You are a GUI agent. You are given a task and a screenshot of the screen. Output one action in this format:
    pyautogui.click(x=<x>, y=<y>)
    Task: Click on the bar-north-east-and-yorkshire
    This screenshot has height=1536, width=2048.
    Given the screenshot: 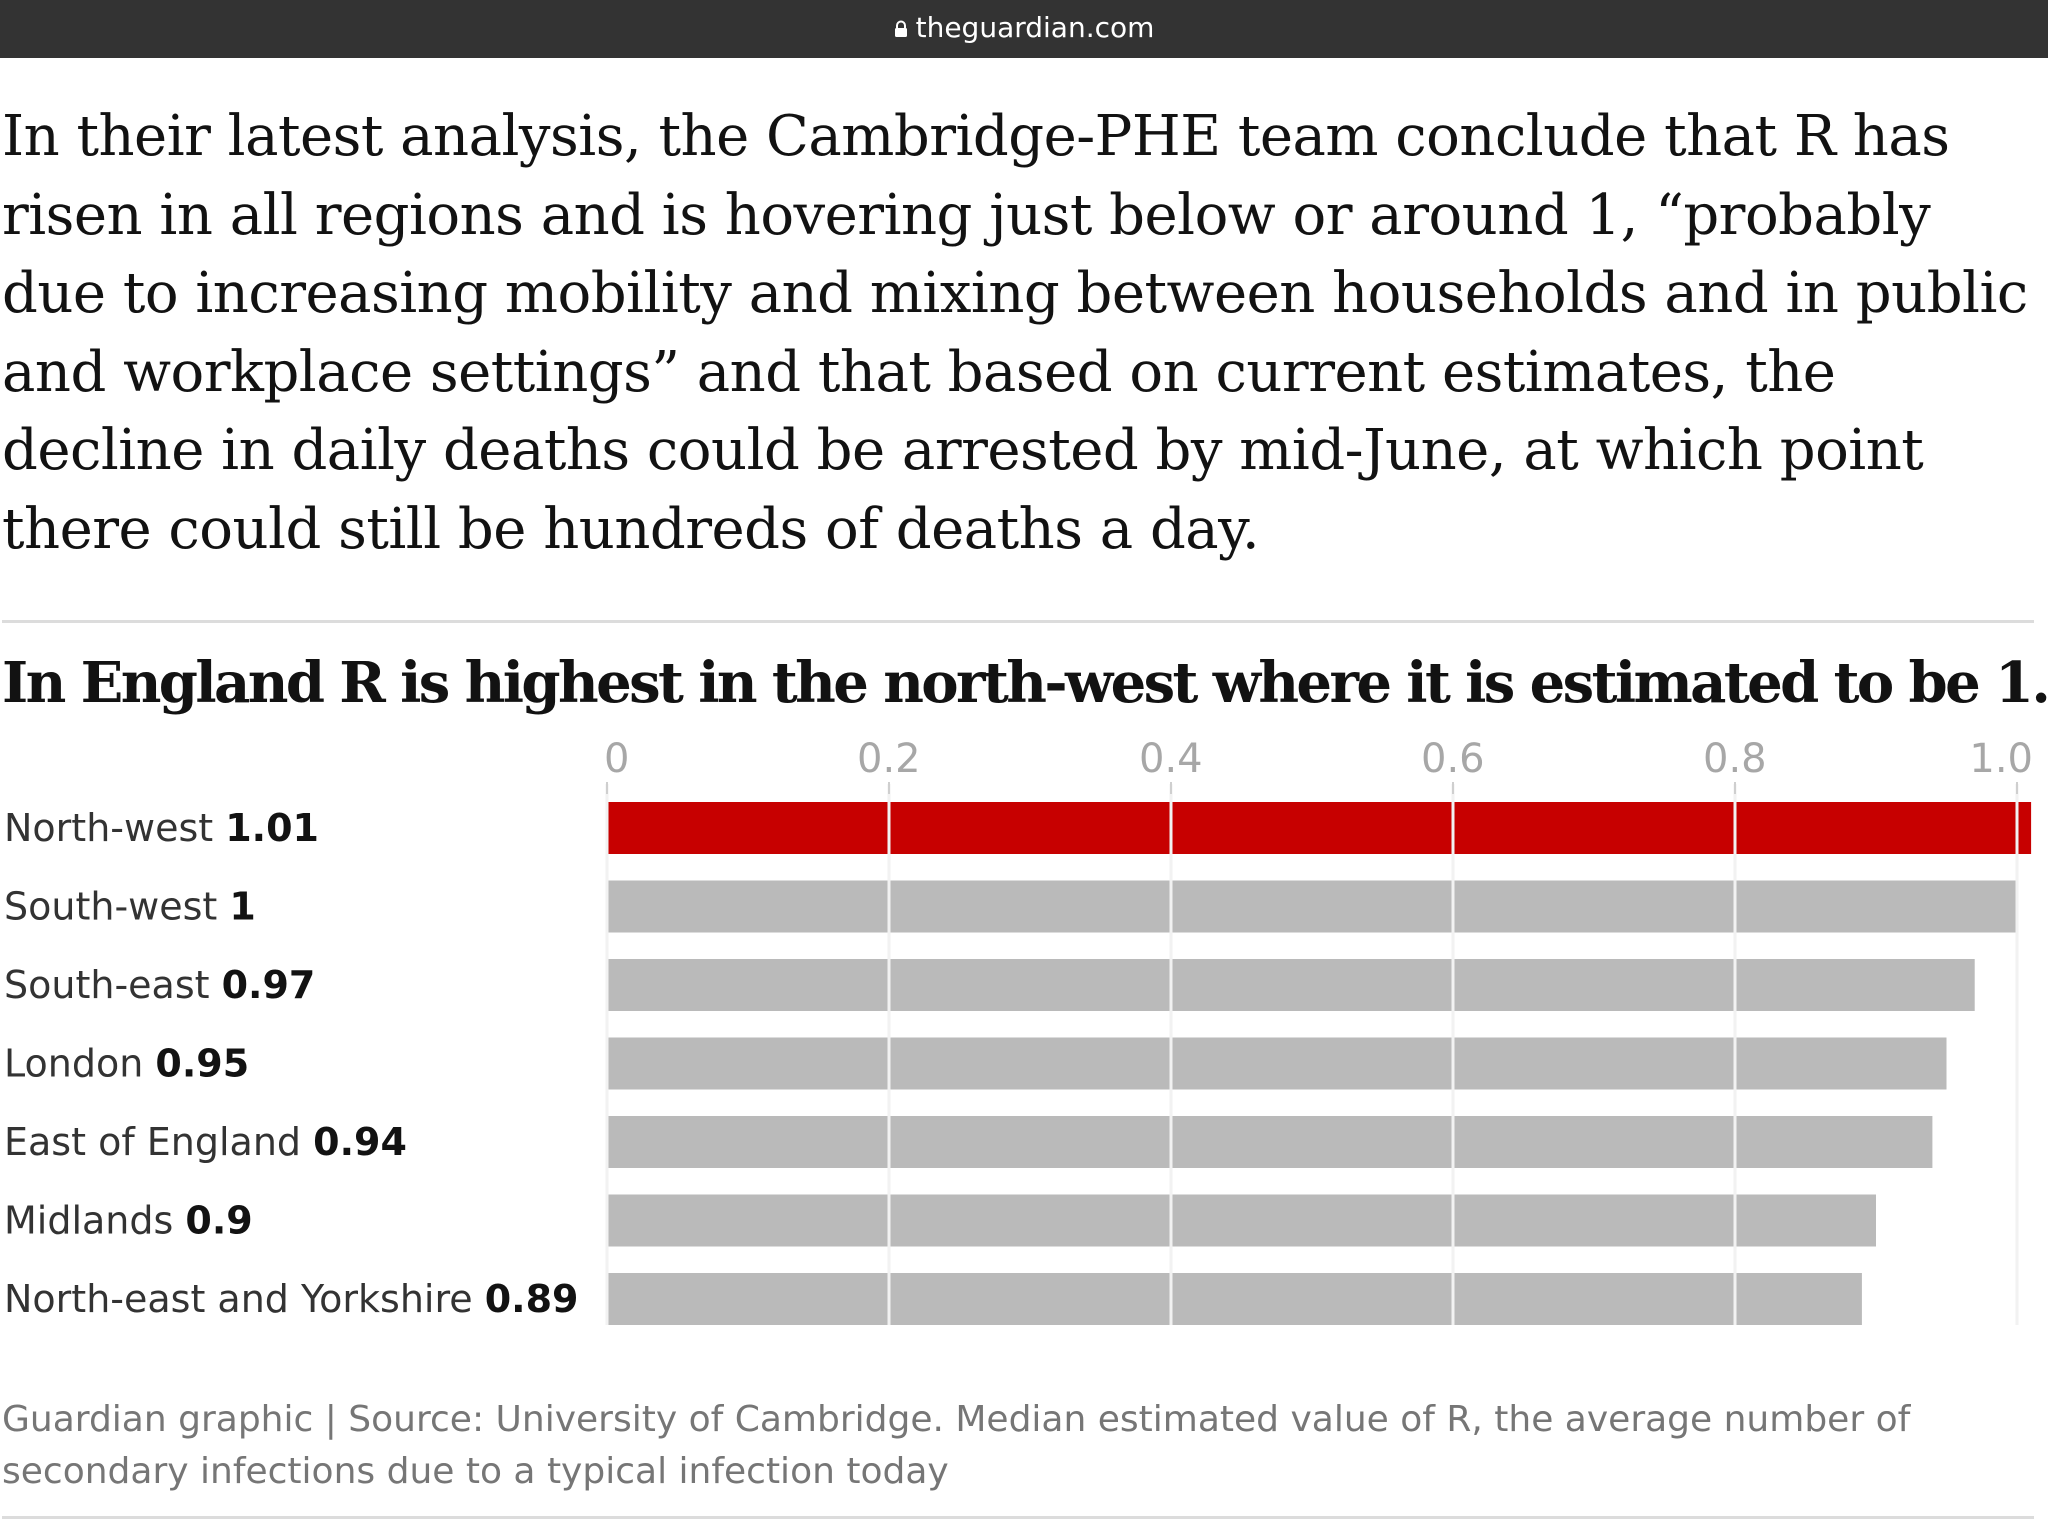 What is the action you would take?
    pyautogui.click(x=1234, y=1299)
    